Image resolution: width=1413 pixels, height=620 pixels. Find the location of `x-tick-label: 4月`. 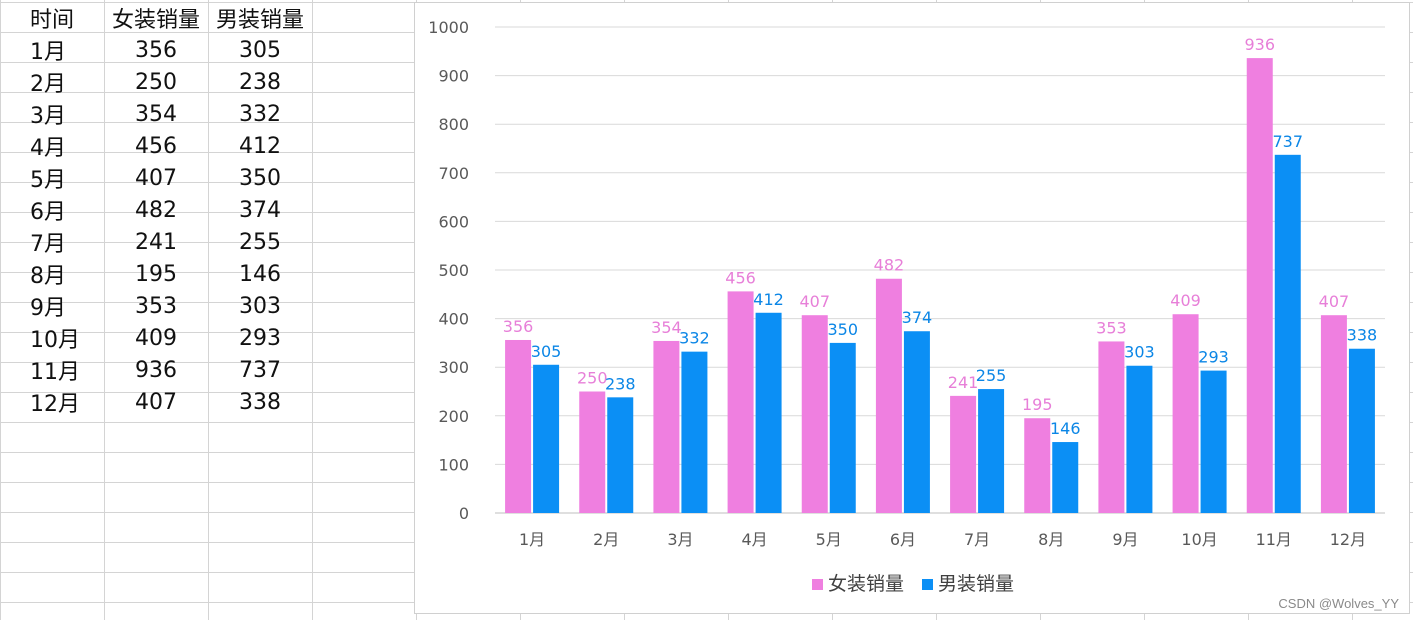

x-tick-label: 4月 is located at coordinates (754, 539).